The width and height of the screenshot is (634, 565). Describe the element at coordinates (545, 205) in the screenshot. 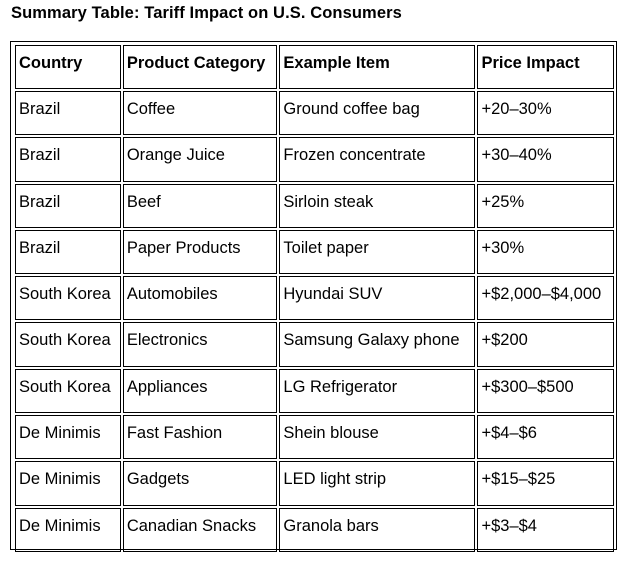

I see `cell-price-impact: +25%` at that location.